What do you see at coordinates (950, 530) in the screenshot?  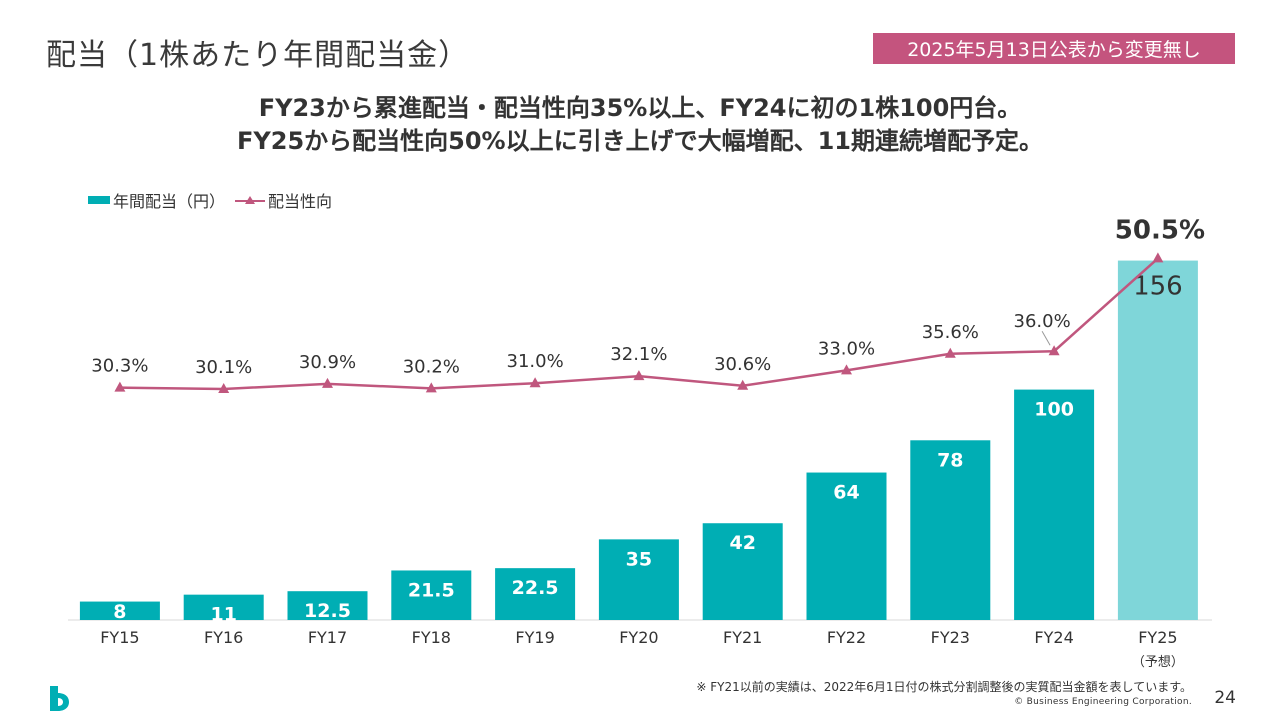 I see `bar-fy23` at bounding box center [950, 530].